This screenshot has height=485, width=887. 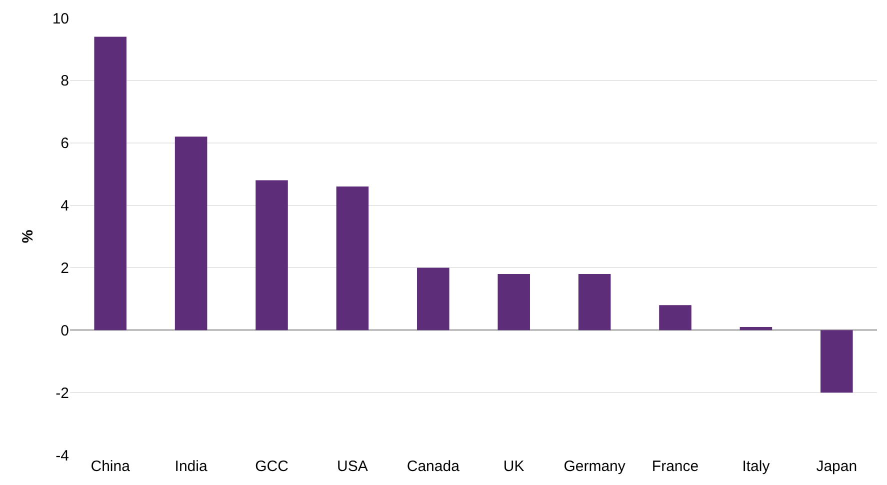 What do you see at coordinates (352, 466) in the screenshot?
I see `x-tick-label: USA` at bounding box center [352, 466].